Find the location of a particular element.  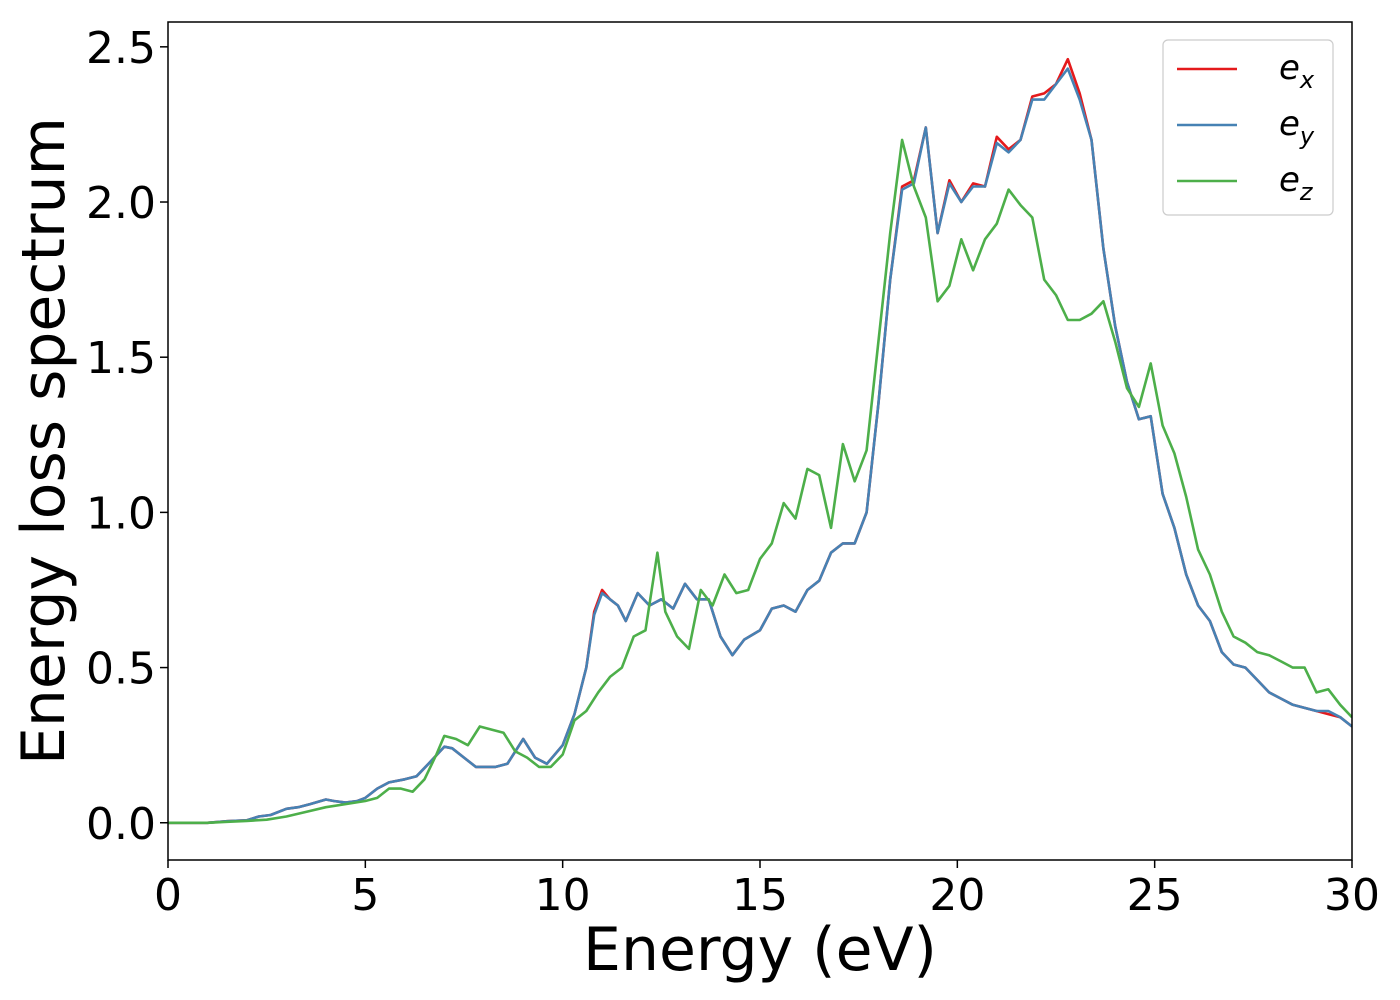

x-axis: 0 5 10 15 20 25 30 is located at coordinates (767, 890).